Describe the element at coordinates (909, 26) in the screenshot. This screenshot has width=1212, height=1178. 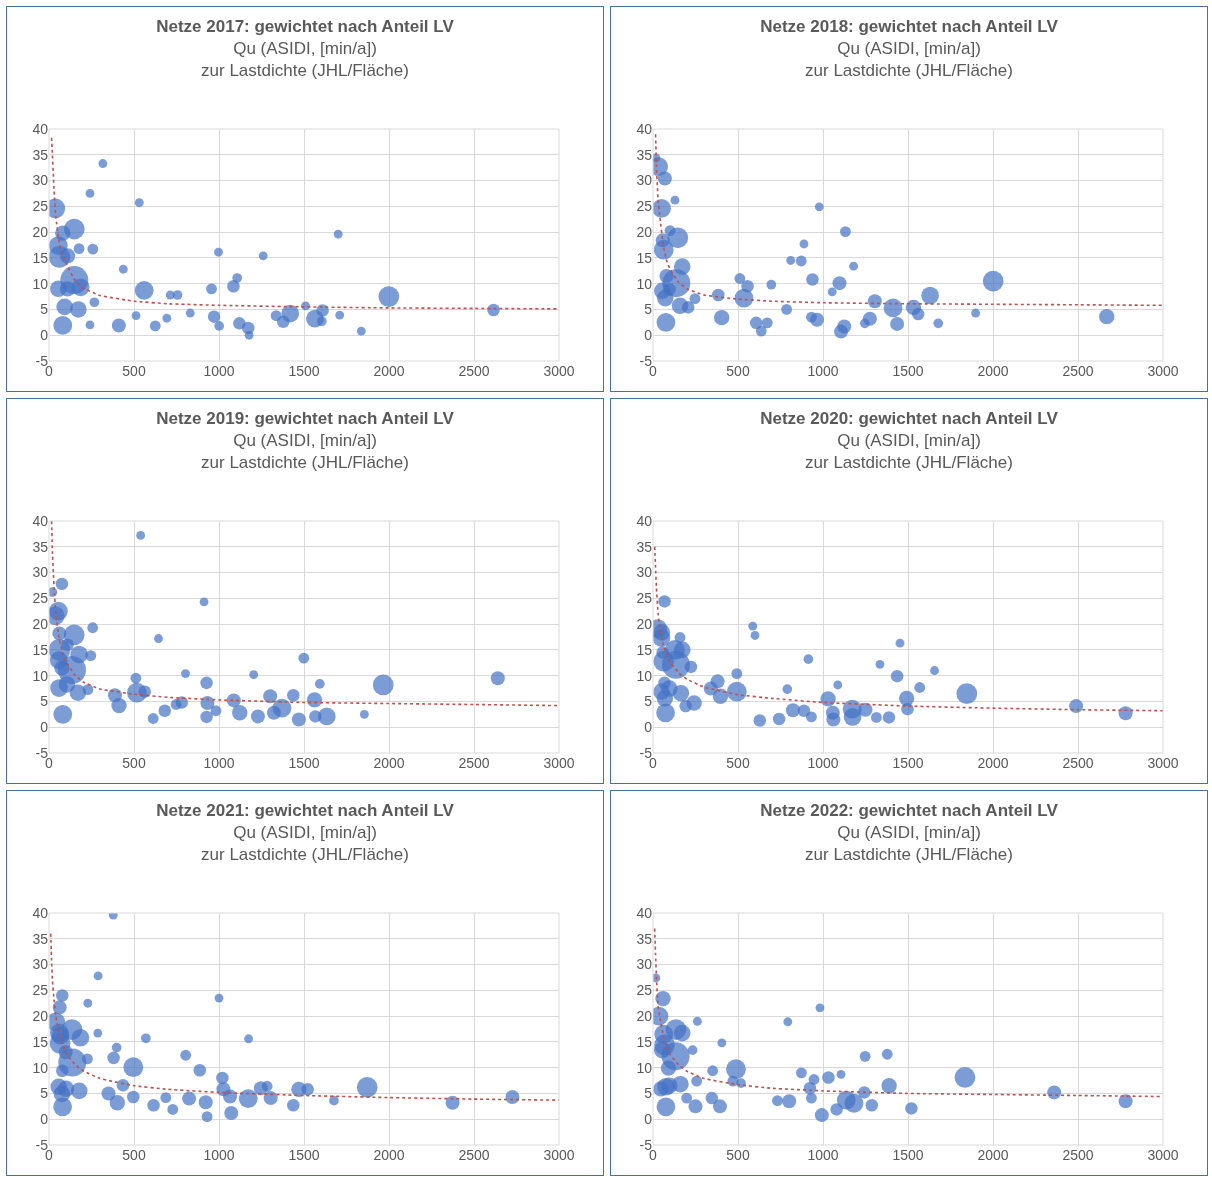
I see `chart-title: Netze 2018: gewichtet nach Anteil LV` at that location.